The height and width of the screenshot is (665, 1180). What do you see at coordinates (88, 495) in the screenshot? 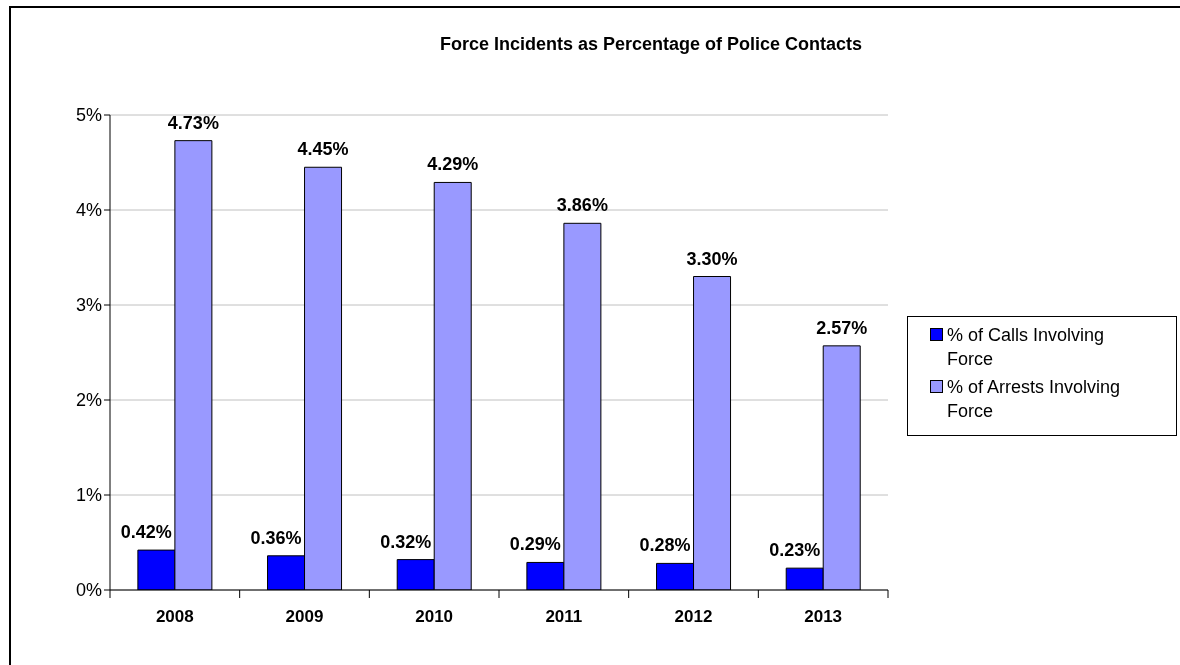
I see `y-tick-label: 1%` at bounding box center [88, 495].